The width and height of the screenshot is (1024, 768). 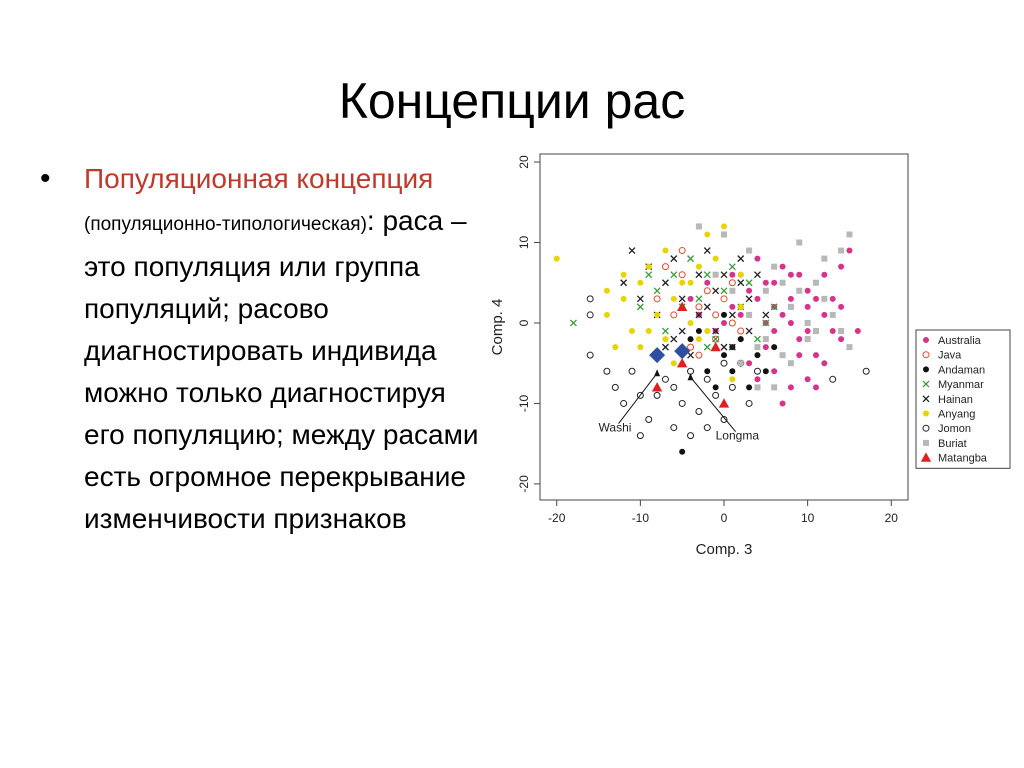 I want to click on y-axis-label: Comp. 4, so click(x=497, y=327).